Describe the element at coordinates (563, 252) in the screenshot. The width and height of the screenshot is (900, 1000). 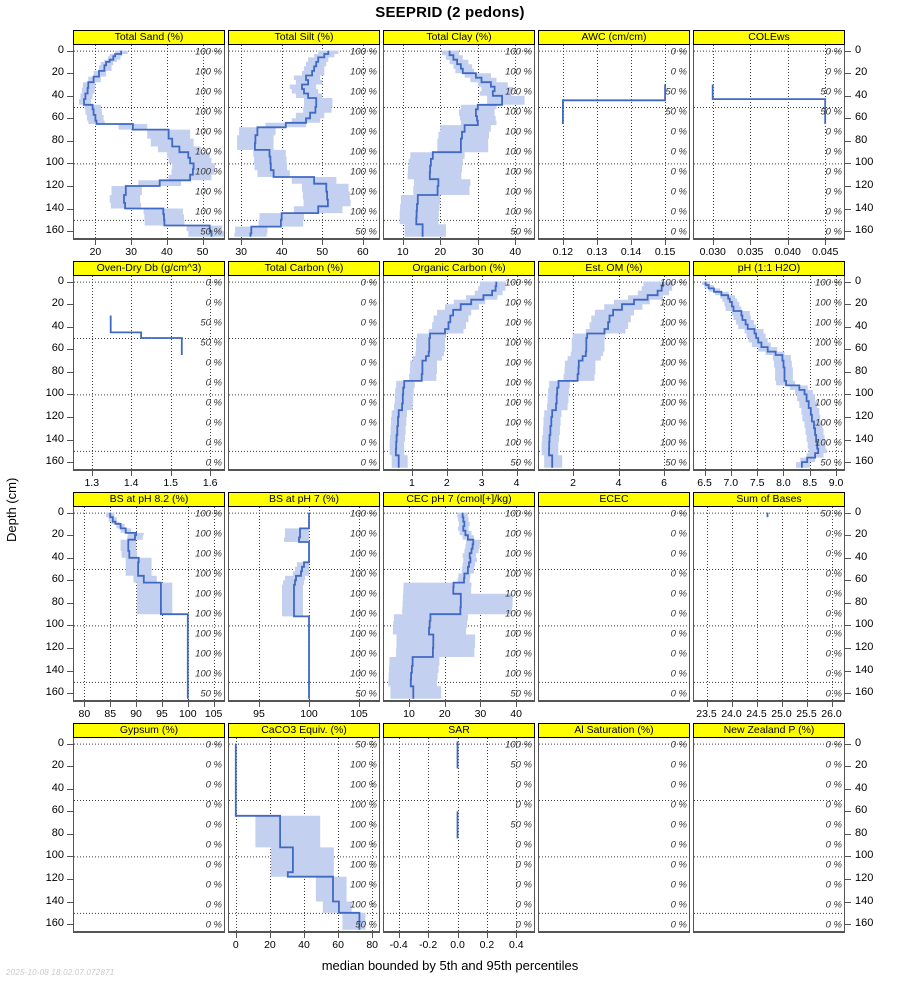
I see `x-axis-tick-label: 0.12` at that location.